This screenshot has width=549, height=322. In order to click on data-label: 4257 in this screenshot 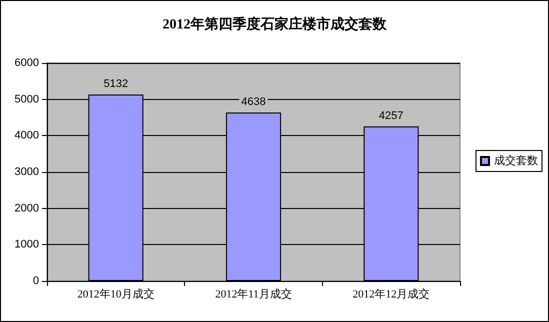, I will do `click(391, 116)`.